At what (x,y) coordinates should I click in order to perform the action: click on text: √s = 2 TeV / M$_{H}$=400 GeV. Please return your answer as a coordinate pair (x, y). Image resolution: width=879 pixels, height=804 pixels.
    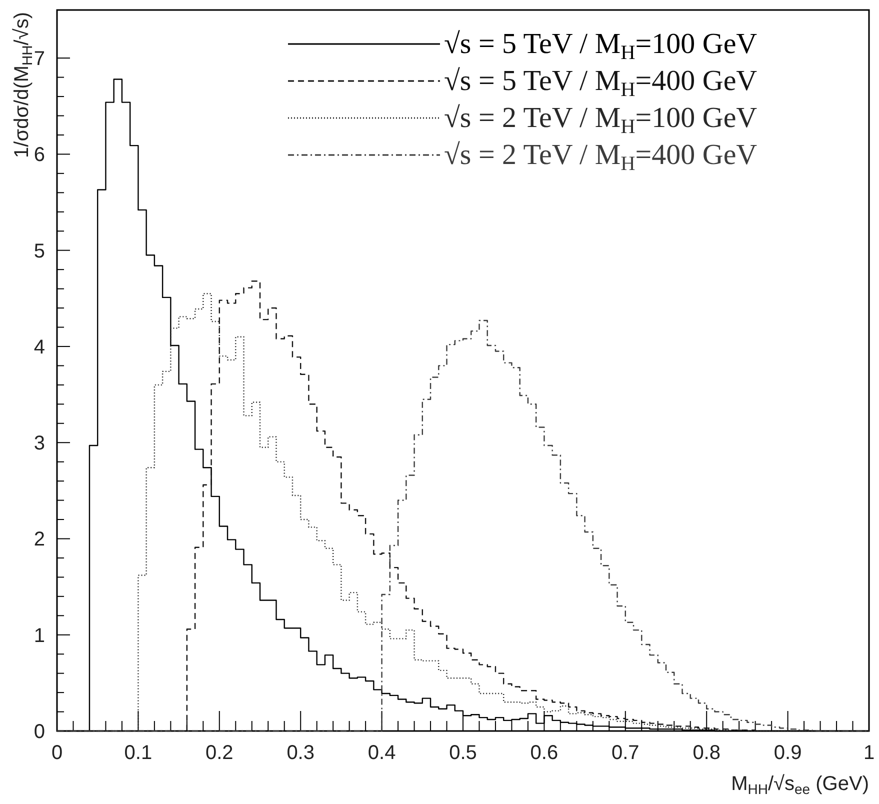
    Looking at the image, I should click on (601, 157).